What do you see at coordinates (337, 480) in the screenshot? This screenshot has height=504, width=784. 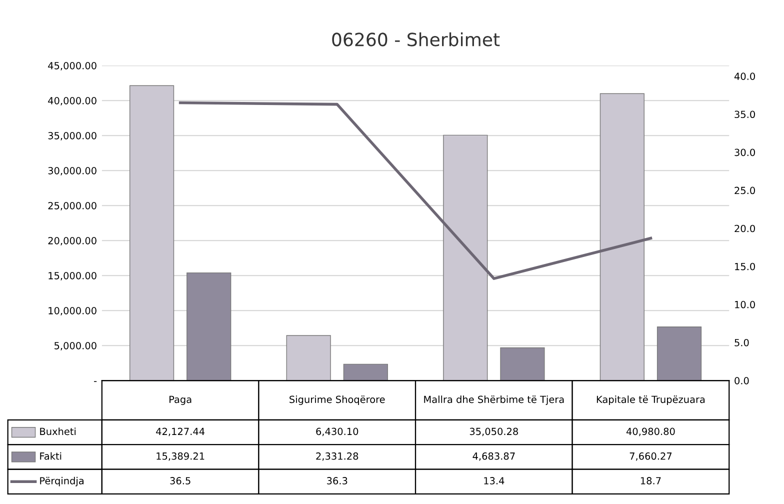 I see `data-label: 36.3` at bounding box center [337, 480].